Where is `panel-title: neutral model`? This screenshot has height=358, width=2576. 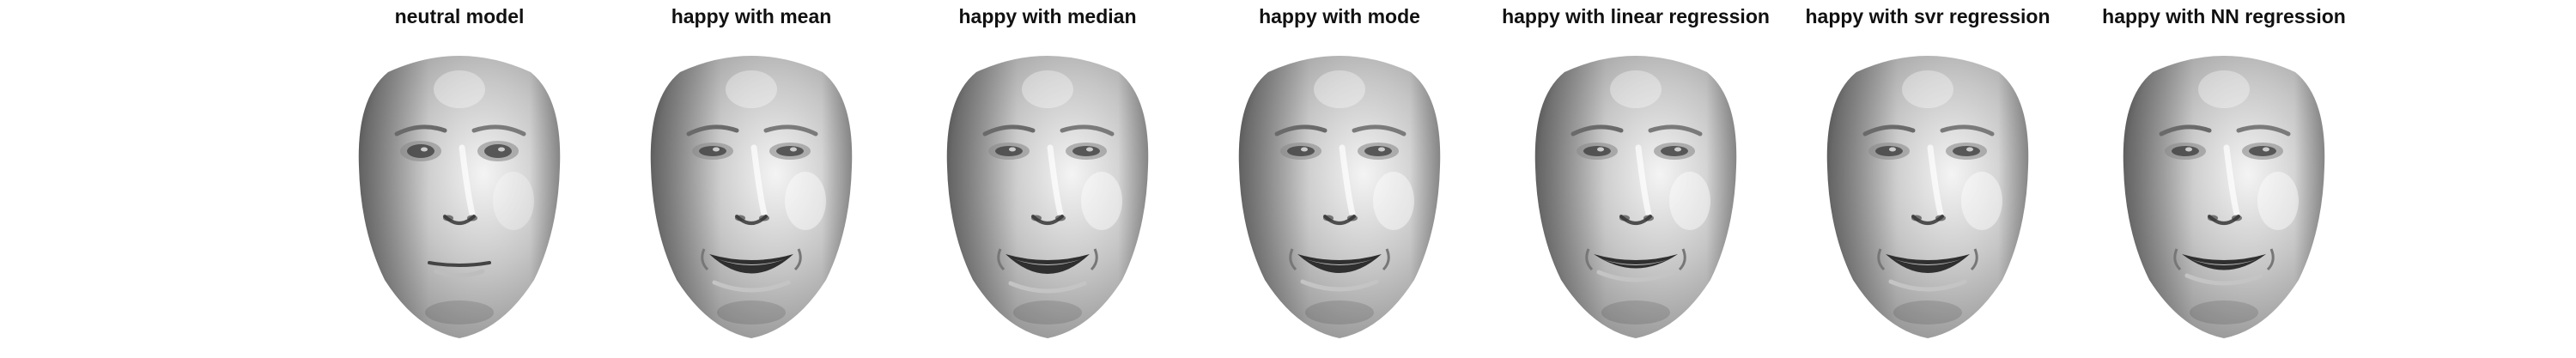
panel-title: neutral model is located at coordinates (459, 16).